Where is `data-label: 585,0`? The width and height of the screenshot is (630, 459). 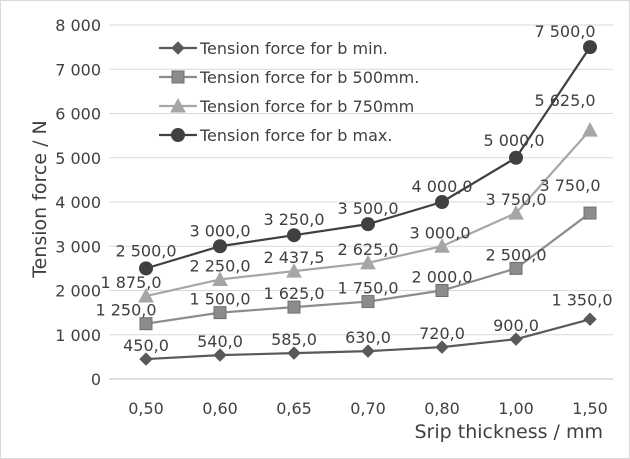 data-label: 585,0 is located at coordinates (294, 339).